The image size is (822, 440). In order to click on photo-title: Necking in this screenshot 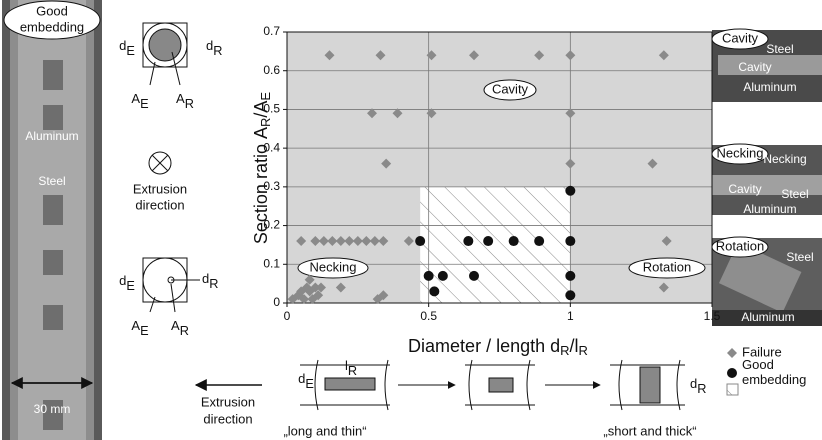, I will do `click(740, 152)`.